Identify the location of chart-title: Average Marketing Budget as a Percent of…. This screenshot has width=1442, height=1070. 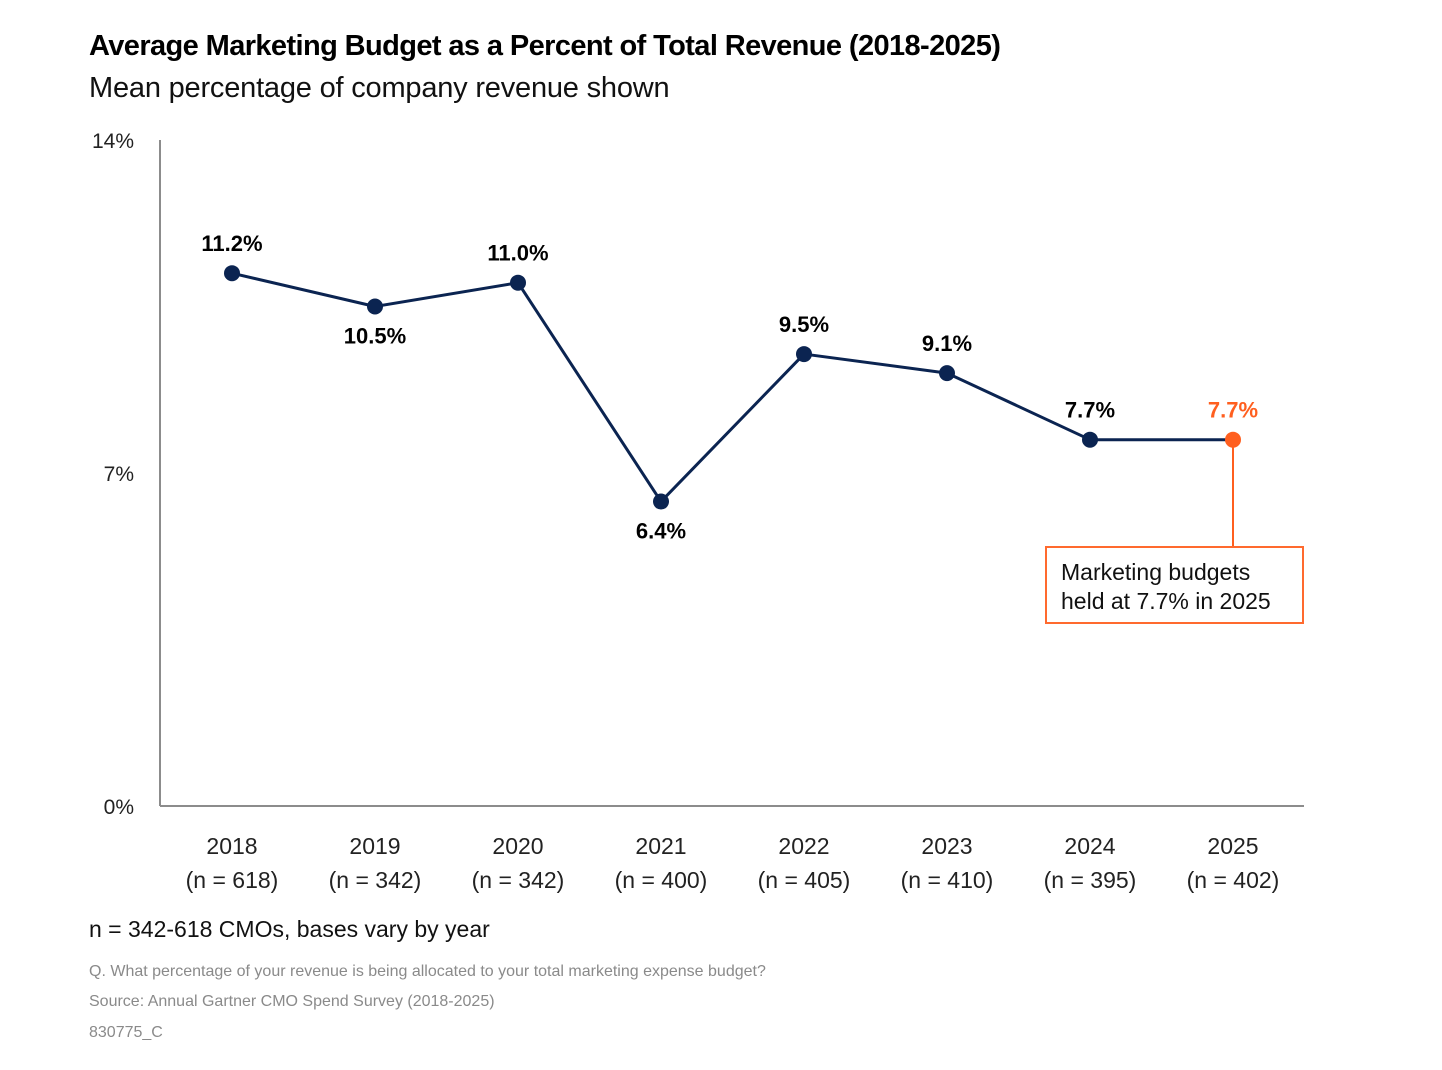
(545, 46).